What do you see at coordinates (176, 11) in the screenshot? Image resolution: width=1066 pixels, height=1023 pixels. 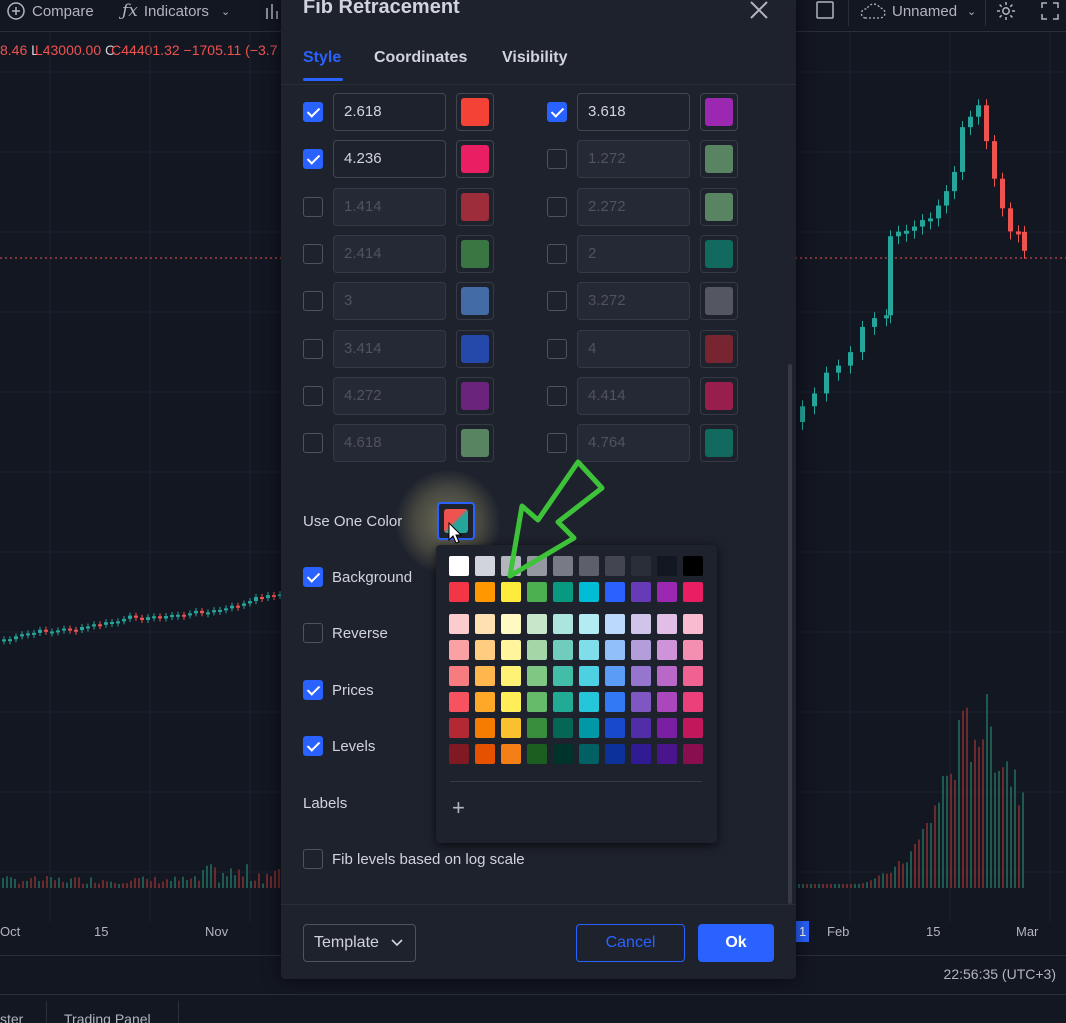 I see `indicators-button: ƒx Indicators ⌄` at bounding box center [176, 11].